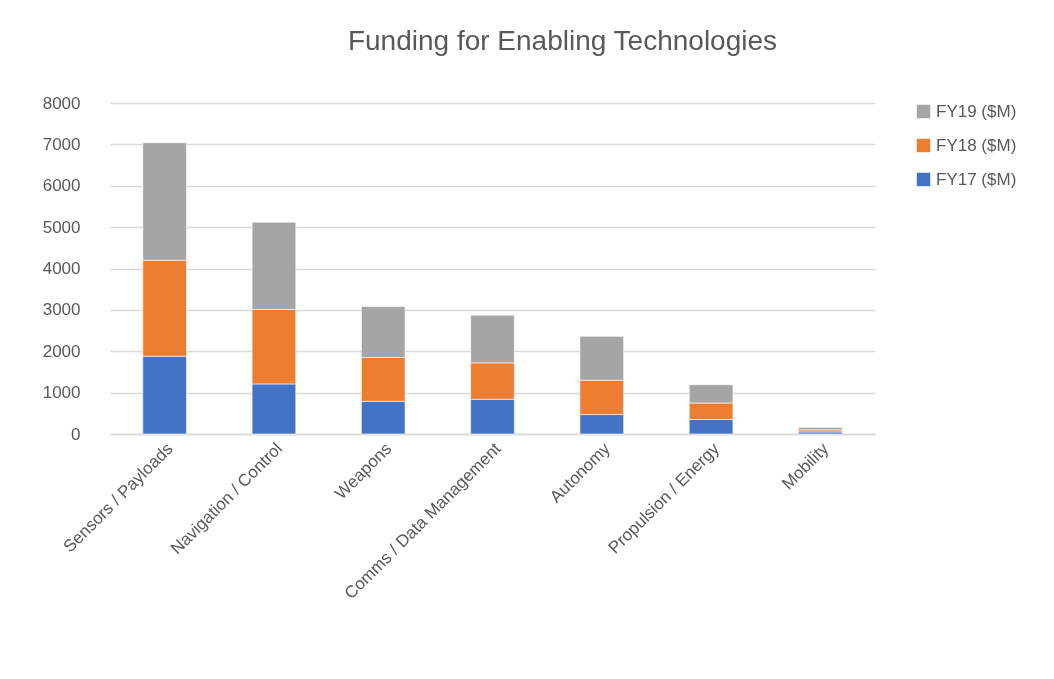  What do you see at coordinates (61, 227) in the screenshot?
I see `y-tick-label: 5000` at bounding box center [61, 227].